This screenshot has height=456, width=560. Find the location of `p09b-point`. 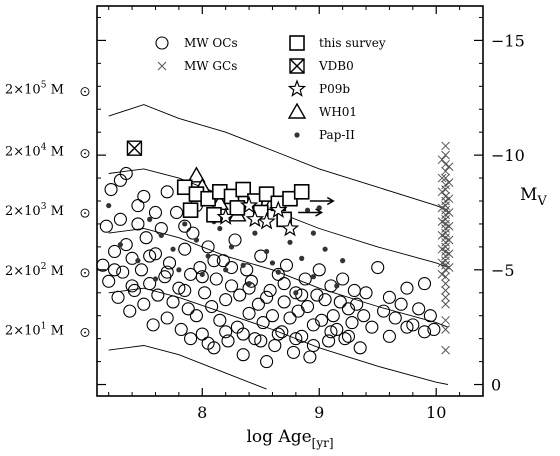

p09b-point is located at coordinates (278, 209).